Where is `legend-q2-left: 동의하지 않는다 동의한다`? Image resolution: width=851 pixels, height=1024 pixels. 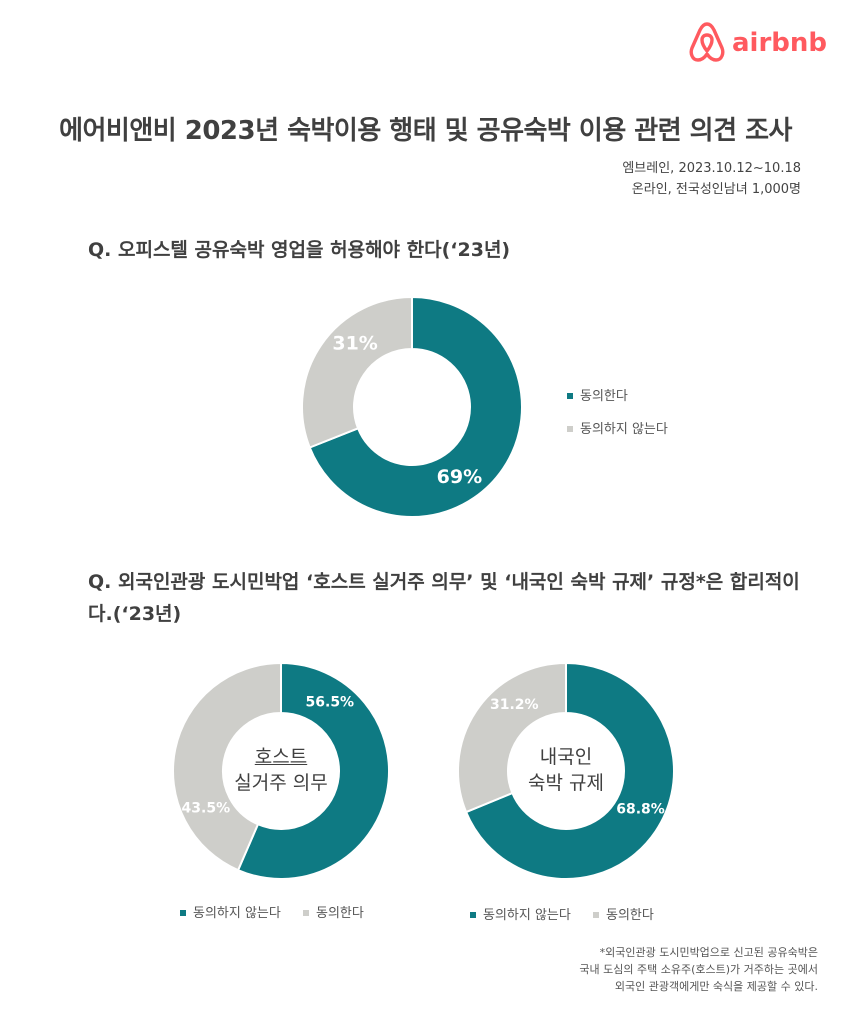
legend-q2-left: 동의하지 않는다 동의한다 is located at coordinates (281, 911).